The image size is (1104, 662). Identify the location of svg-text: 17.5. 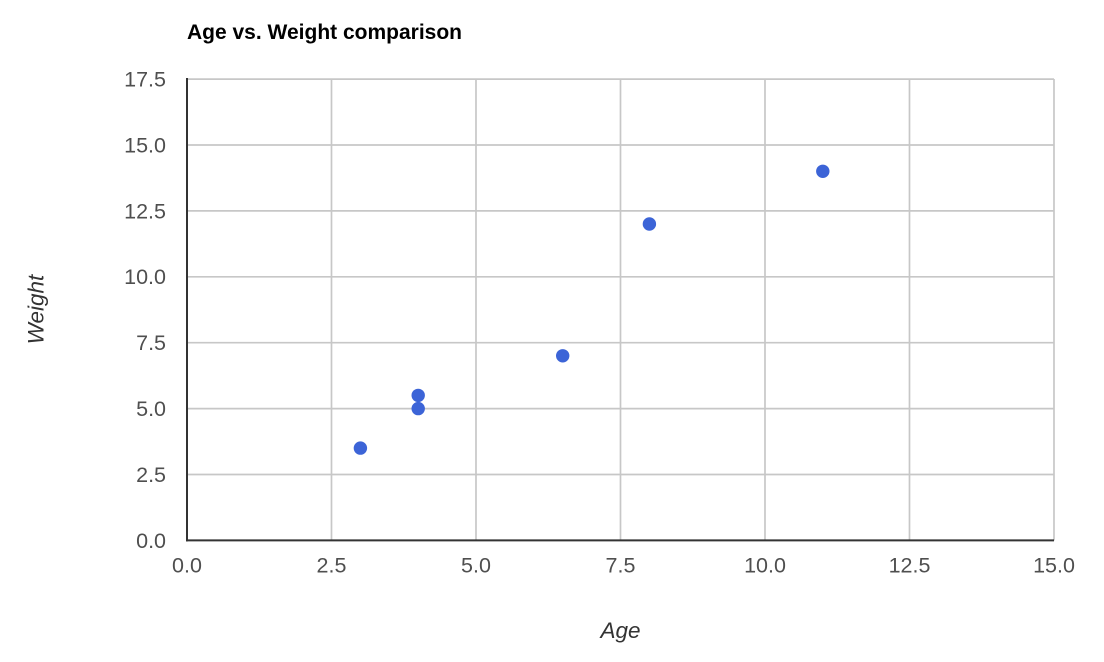
(145, 80).